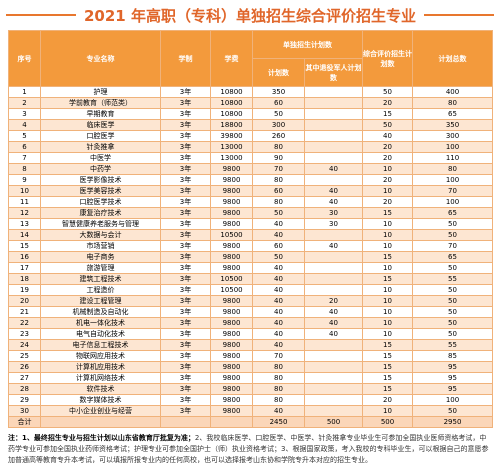 Image resolution: width=500 pixels, height=468 pixels. What do you see at coordinates (185, 58) in the screenshot?
I see `header-cell: 学制` at bounding box center [185, 58].